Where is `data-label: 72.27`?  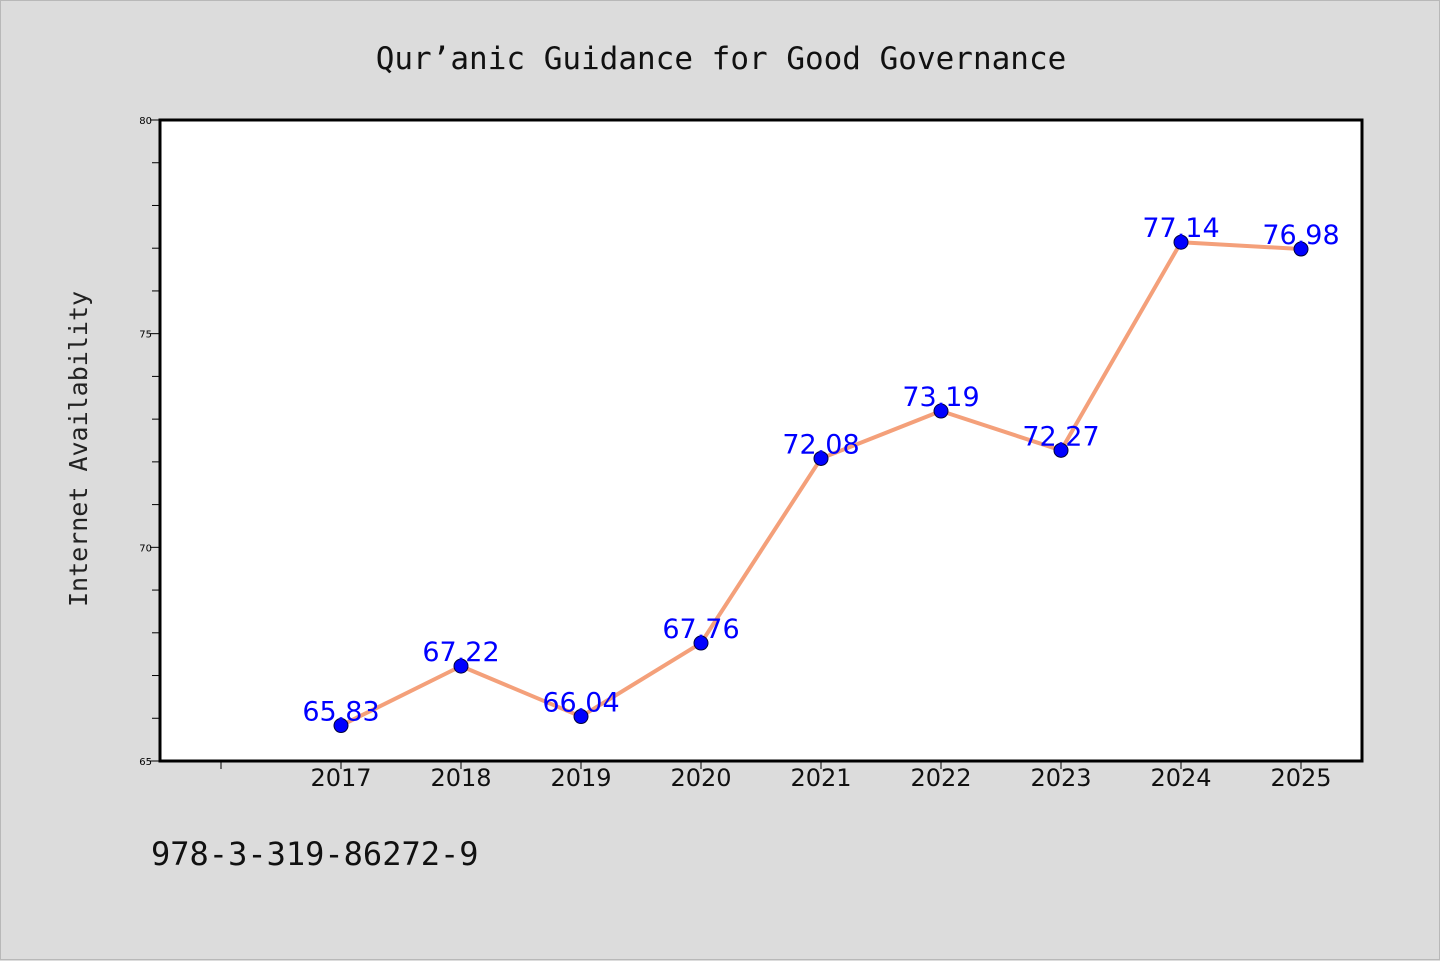
data-label: 72.27 is located at coordinates (1060, 436).